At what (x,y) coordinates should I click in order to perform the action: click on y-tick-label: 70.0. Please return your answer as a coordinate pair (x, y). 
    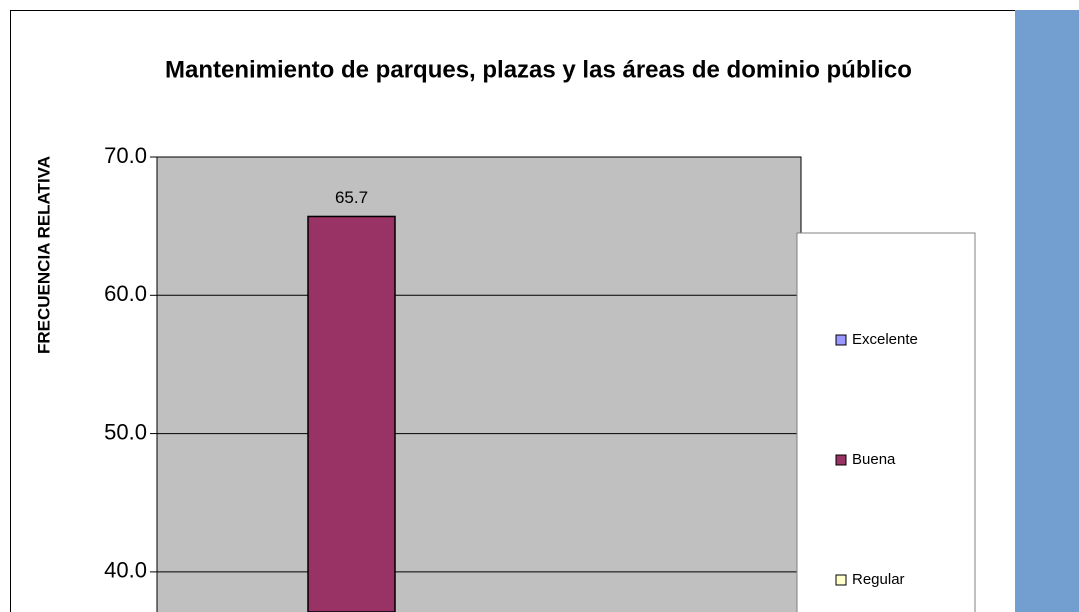
    Looking at the image, I should click on (125, 155).